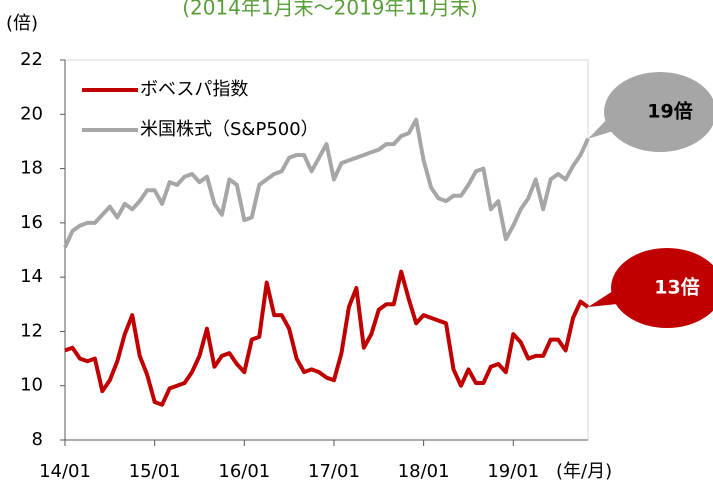 Image resolution: width=713 pixels, height=490 pixels. Describe the element at coordinates (244, 471) in the screenshot. I see `x-tick-label: 16/01` at that location.